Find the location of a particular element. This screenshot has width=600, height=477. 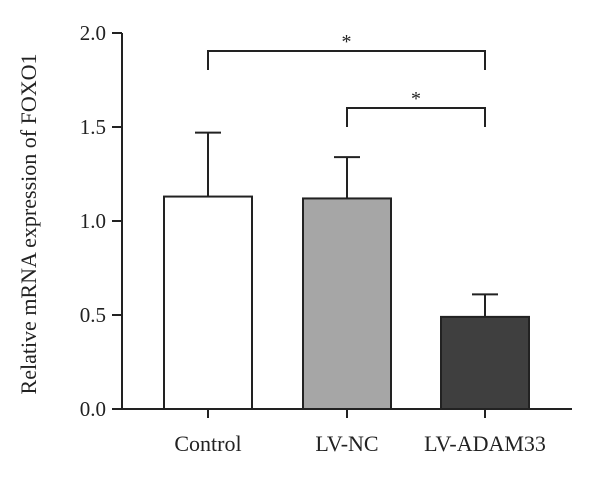

y-axis-title: Relative mRNA expression of FOXO1 is located at coordinates (28, 224).